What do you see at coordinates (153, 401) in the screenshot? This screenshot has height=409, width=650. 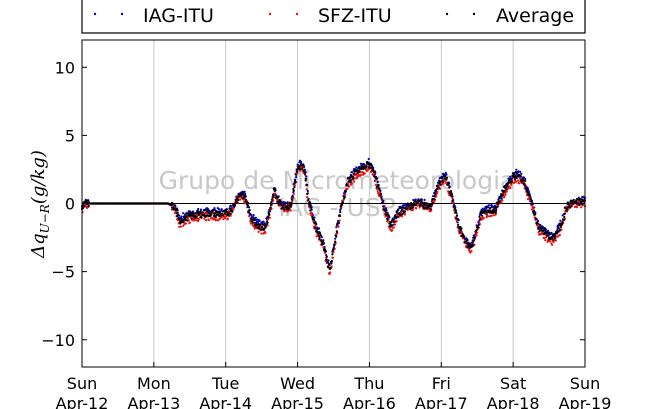 I see `x-tick-date: Apr-13` at bounding box center [153, 401].